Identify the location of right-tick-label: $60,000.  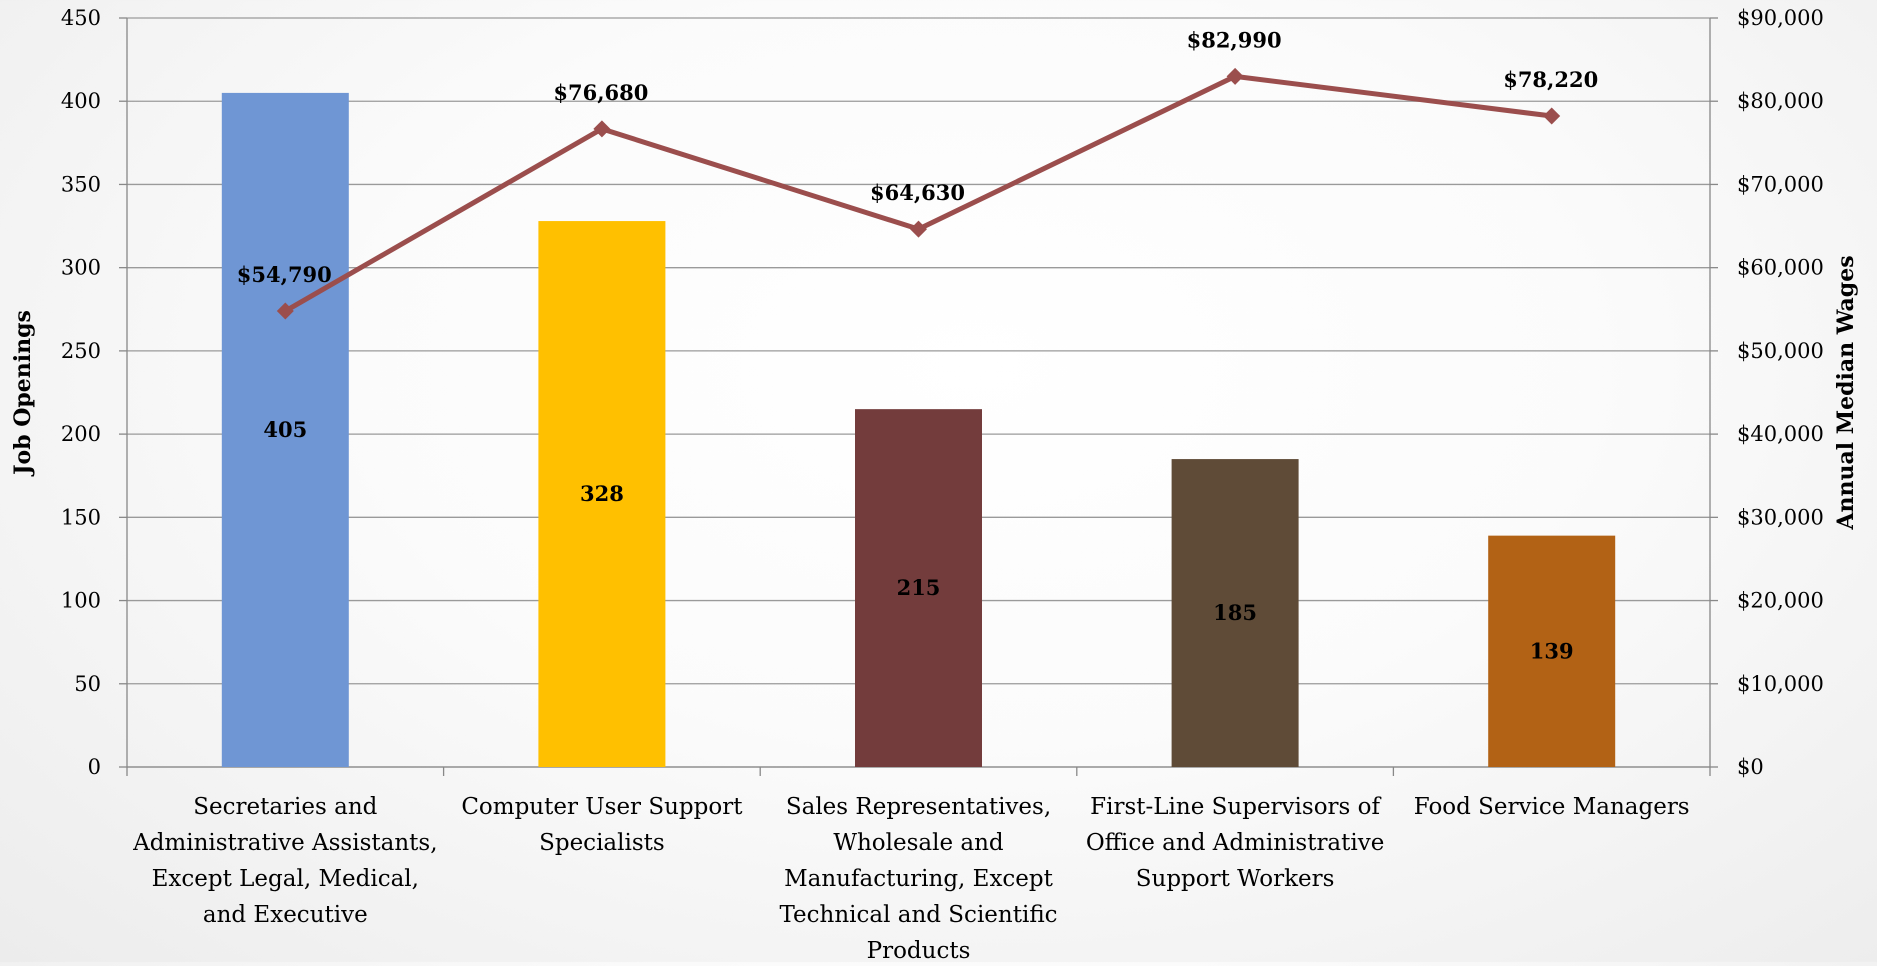
(1780, 268).